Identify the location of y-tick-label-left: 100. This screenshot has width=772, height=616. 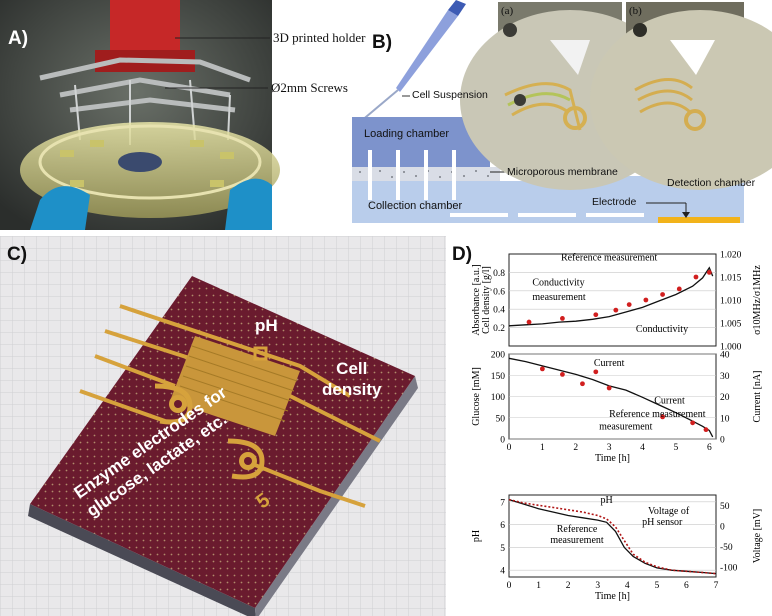
(498, 398).